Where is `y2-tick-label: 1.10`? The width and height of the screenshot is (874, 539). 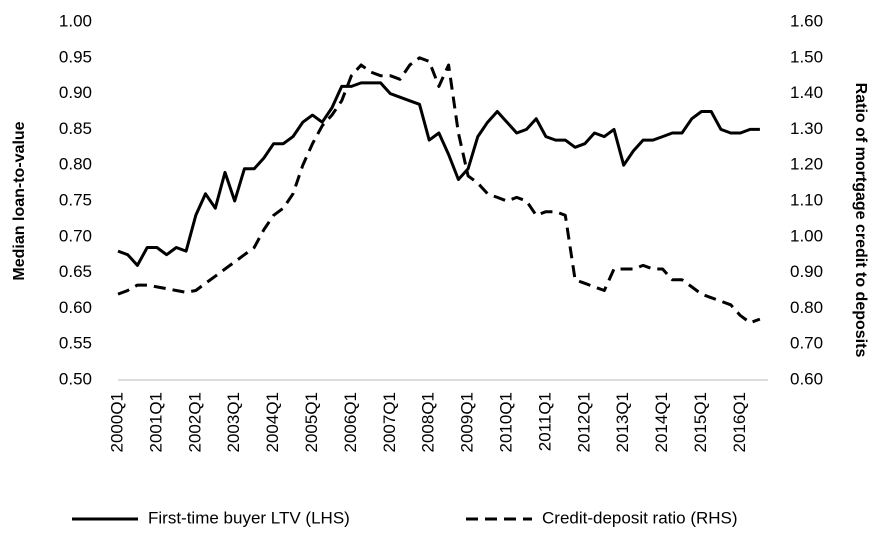 y2-tick-label: 1.10 is located at coordinates (806, 199).